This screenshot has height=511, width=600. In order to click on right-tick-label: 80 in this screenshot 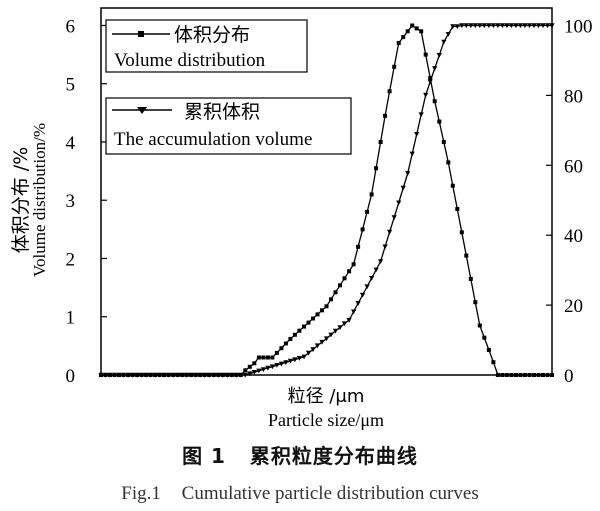, I will do `click(573, 96)`.